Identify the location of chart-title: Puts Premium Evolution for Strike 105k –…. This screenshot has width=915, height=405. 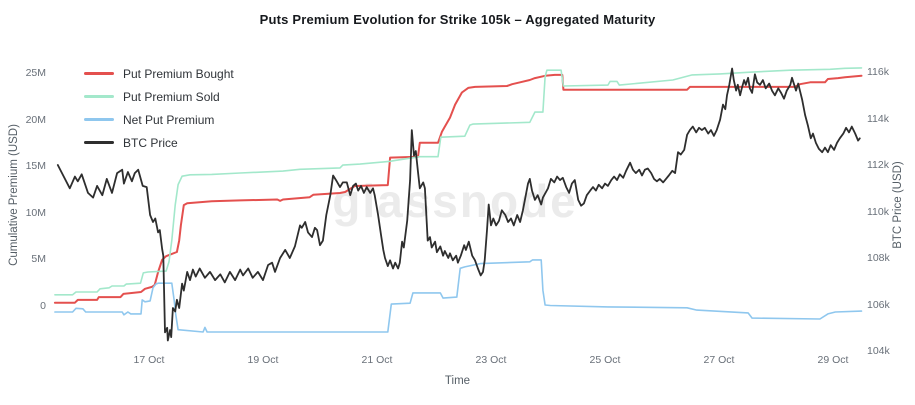
(457, 19).